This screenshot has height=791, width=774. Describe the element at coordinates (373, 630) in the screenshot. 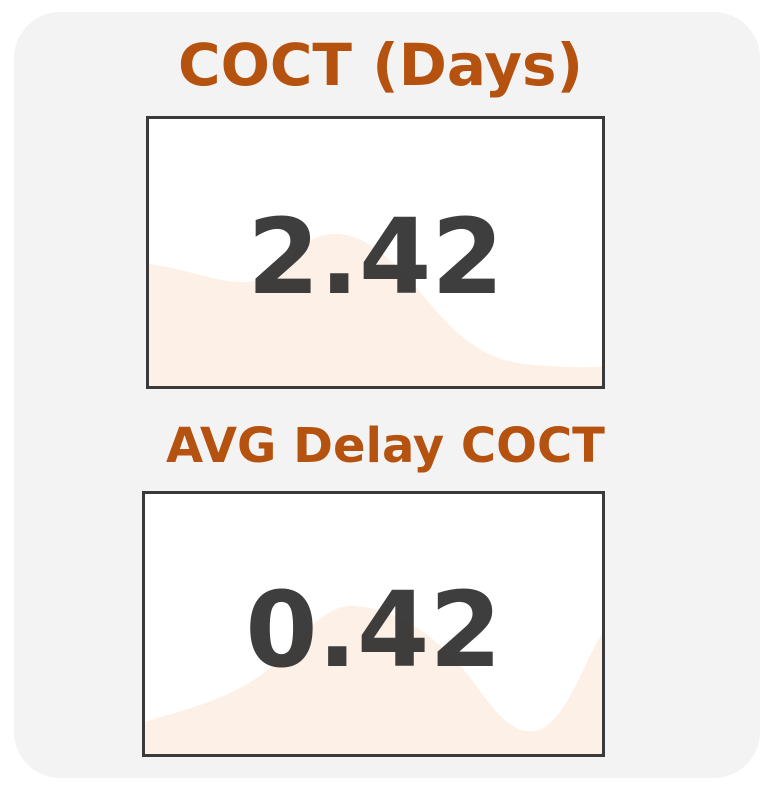

I see `kpi-value-avg-delay-coct: 0.42` at that location.